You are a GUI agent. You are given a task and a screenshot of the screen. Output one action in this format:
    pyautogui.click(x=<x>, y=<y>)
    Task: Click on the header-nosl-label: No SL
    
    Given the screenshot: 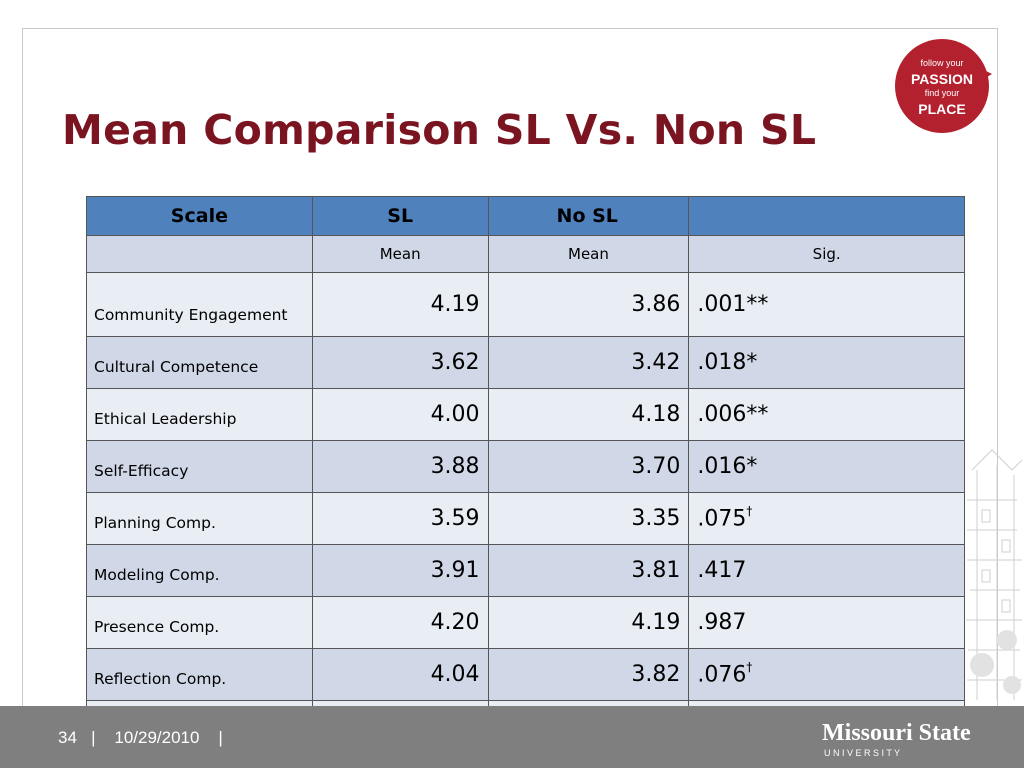 What is the action you would take?
    pyautogui.click(x=587, y=216)
    